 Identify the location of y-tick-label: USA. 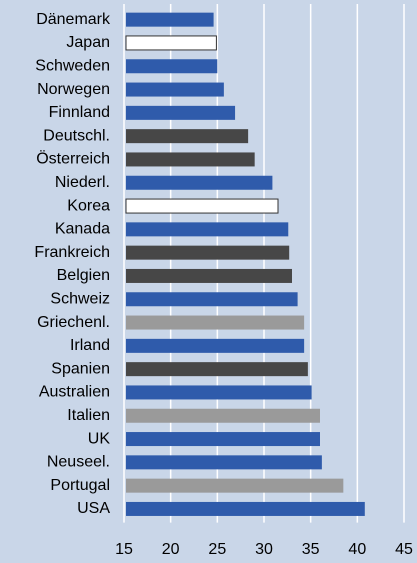
(93, 508).